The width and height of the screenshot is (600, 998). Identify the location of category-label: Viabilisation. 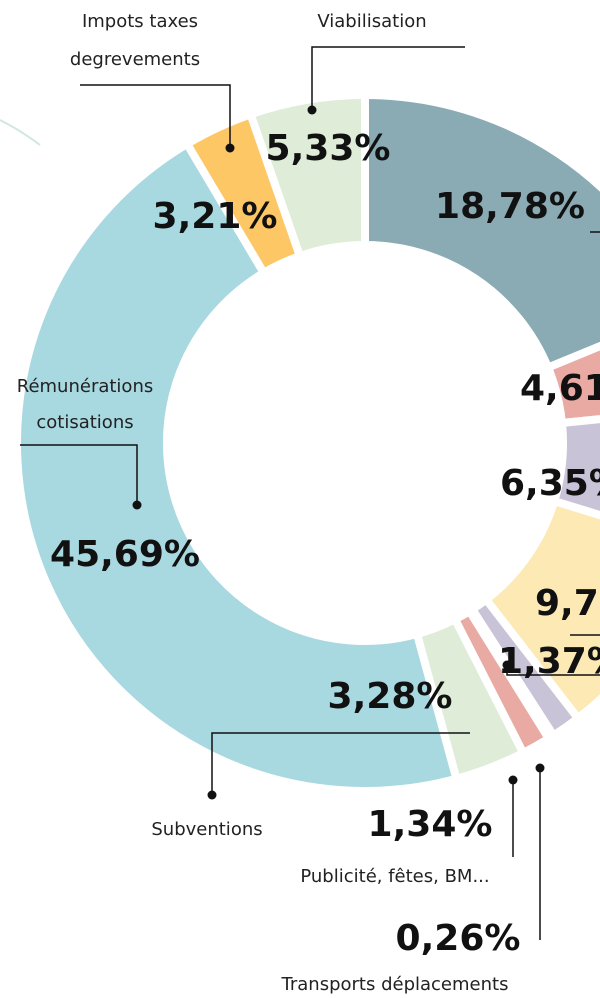
(371, 21).